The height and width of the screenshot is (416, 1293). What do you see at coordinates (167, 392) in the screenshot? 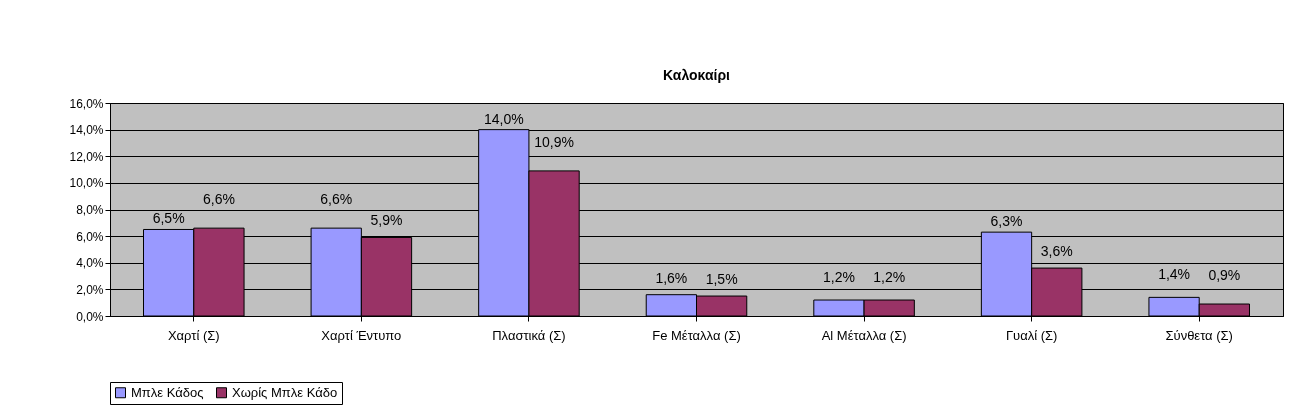
I see `legend-label: Μπλε Κάδος` at bounding box center [167, 392].